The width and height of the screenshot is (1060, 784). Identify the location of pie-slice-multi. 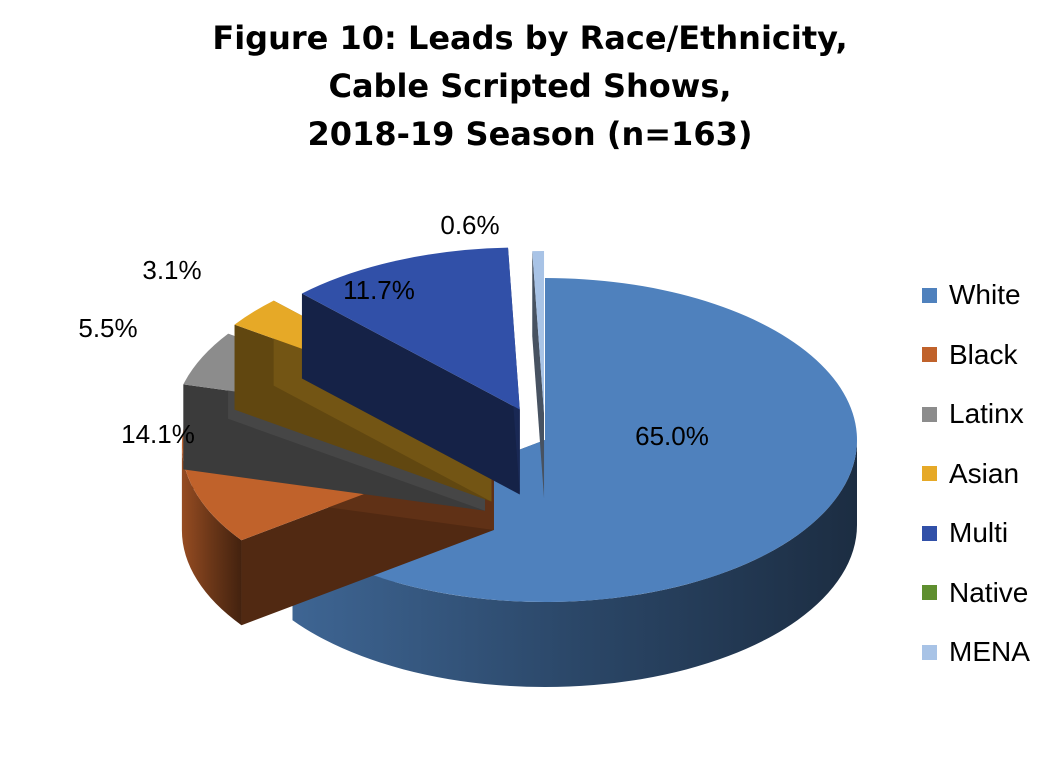
(410, 371).